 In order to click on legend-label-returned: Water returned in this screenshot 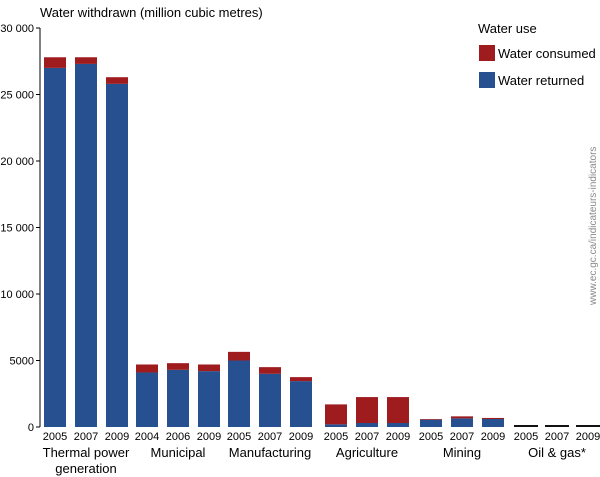, I will do `click(541, 80)`.